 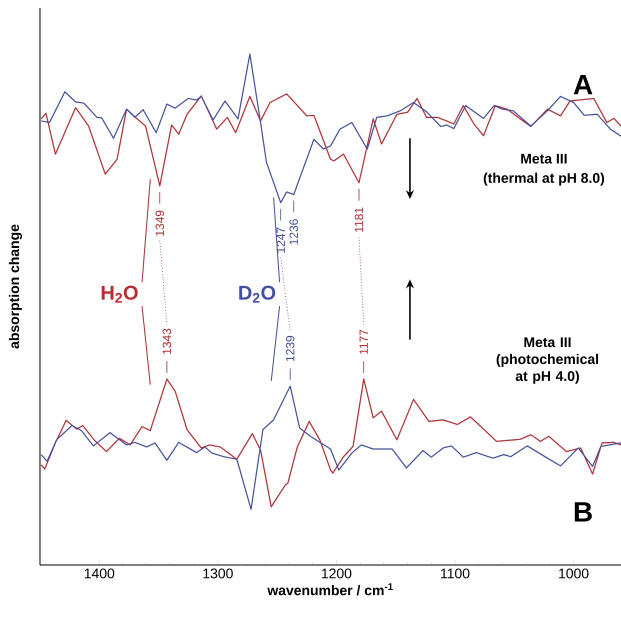 What do you see at coordinates (99, 573) in the screenshot?
I see `x-tick-label: 1400` at bounding box center [99, 573].